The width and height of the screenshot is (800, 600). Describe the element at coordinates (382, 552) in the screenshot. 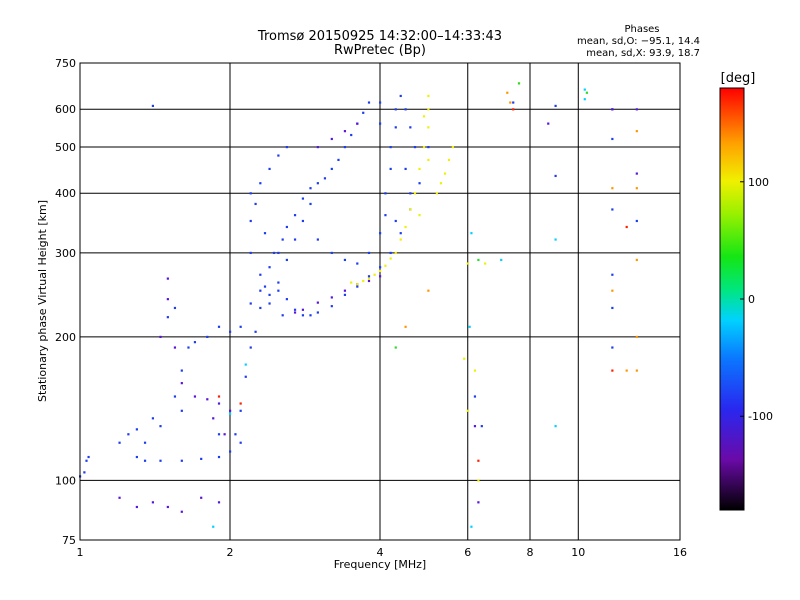

I see `x-tick-labels: 1 2 4 6 8 10 16` at that location.